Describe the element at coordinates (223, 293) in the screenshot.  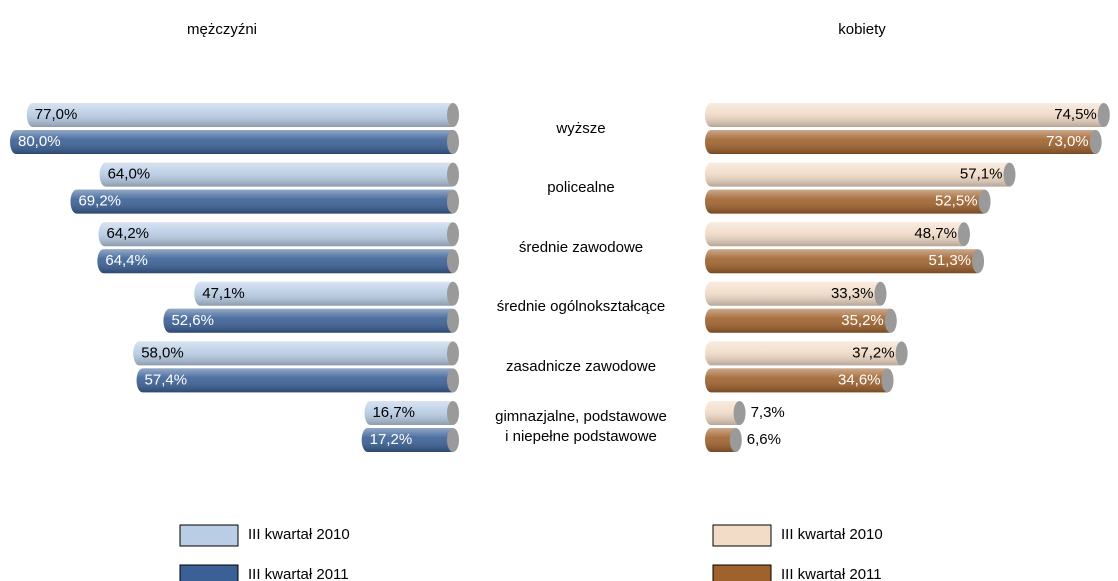
I see `value-label: 47,1%` at that location.